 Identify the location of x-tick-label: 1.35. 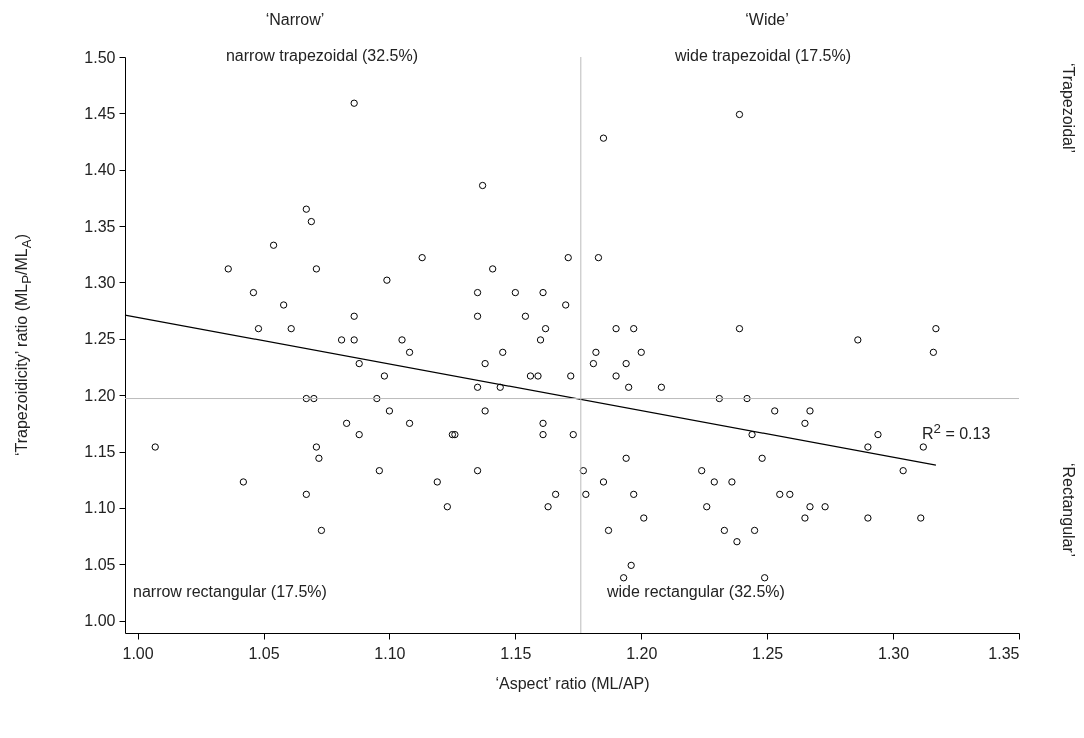
(1004, 653).